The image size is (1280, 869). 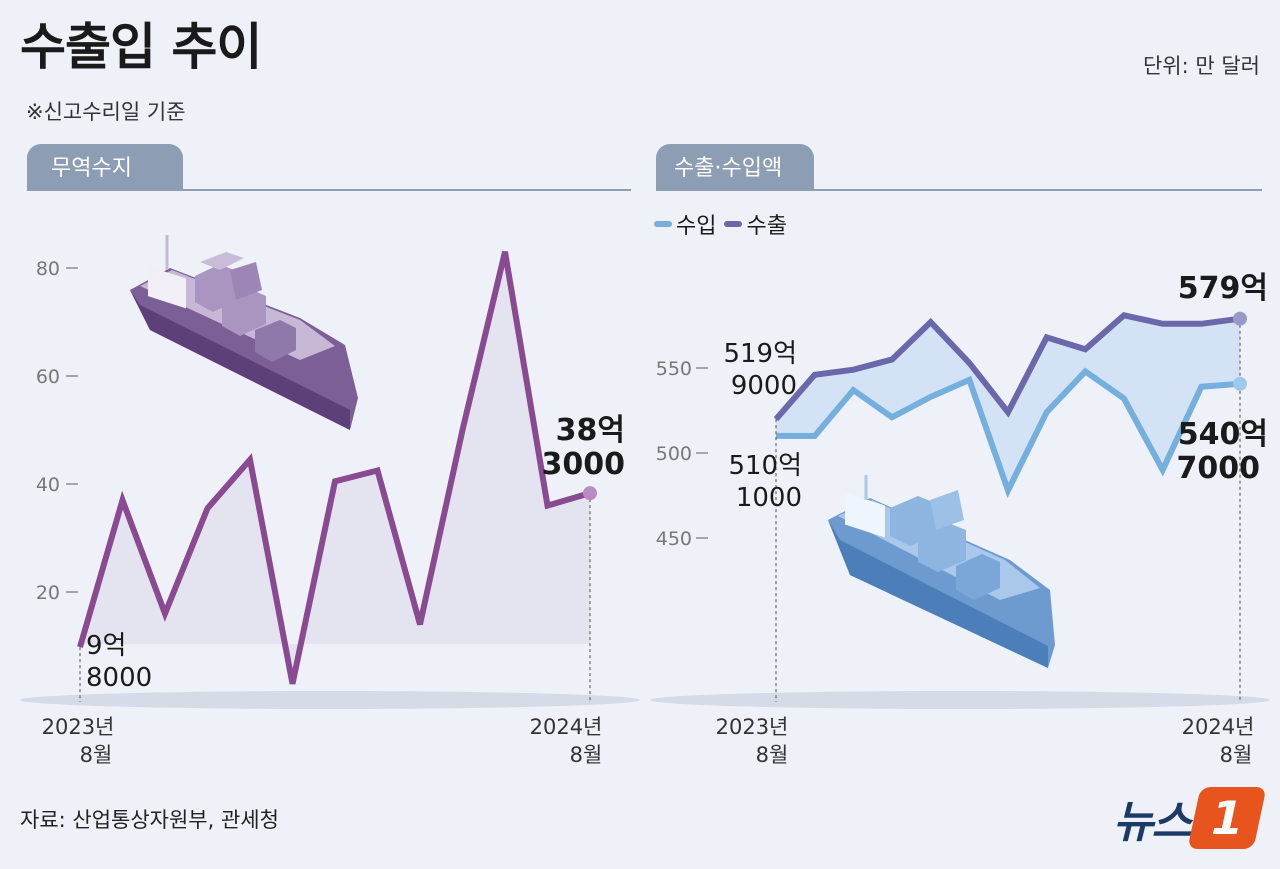 What do you see at coordinates (674, 454) in the screenshot?
I see `y-tick-label: 500` at bounding box center [674, 454].